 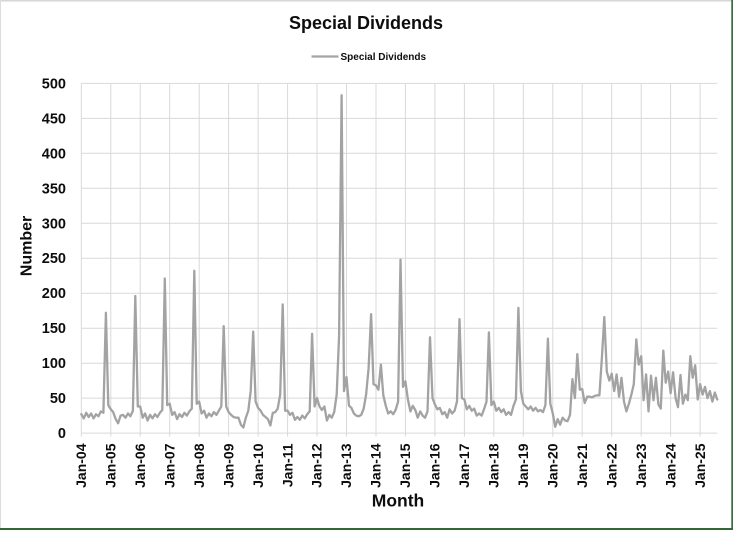 What do you see at coordinates (54, 329) in the screenshot?
I see `svg-text: 150` at bounding box center [54, 329].